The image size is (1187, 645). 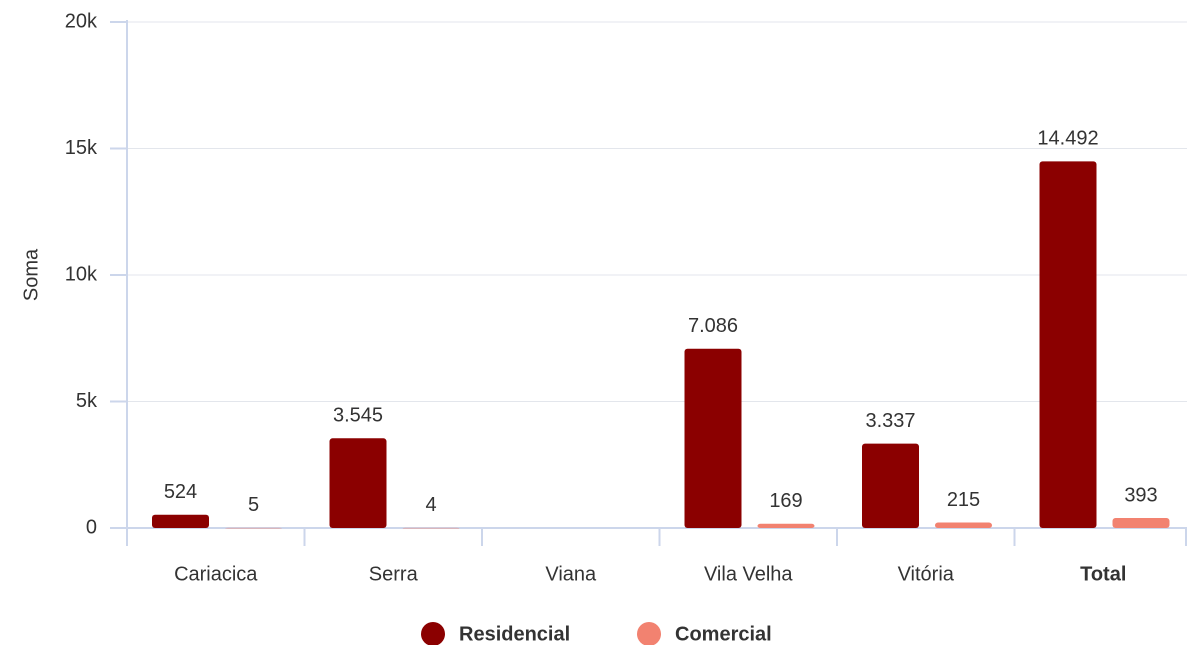 What do you see at coordinates (31, 274) in the screenshot?
I see `y-axis-label: Soma` at bounding box center [31, 274].